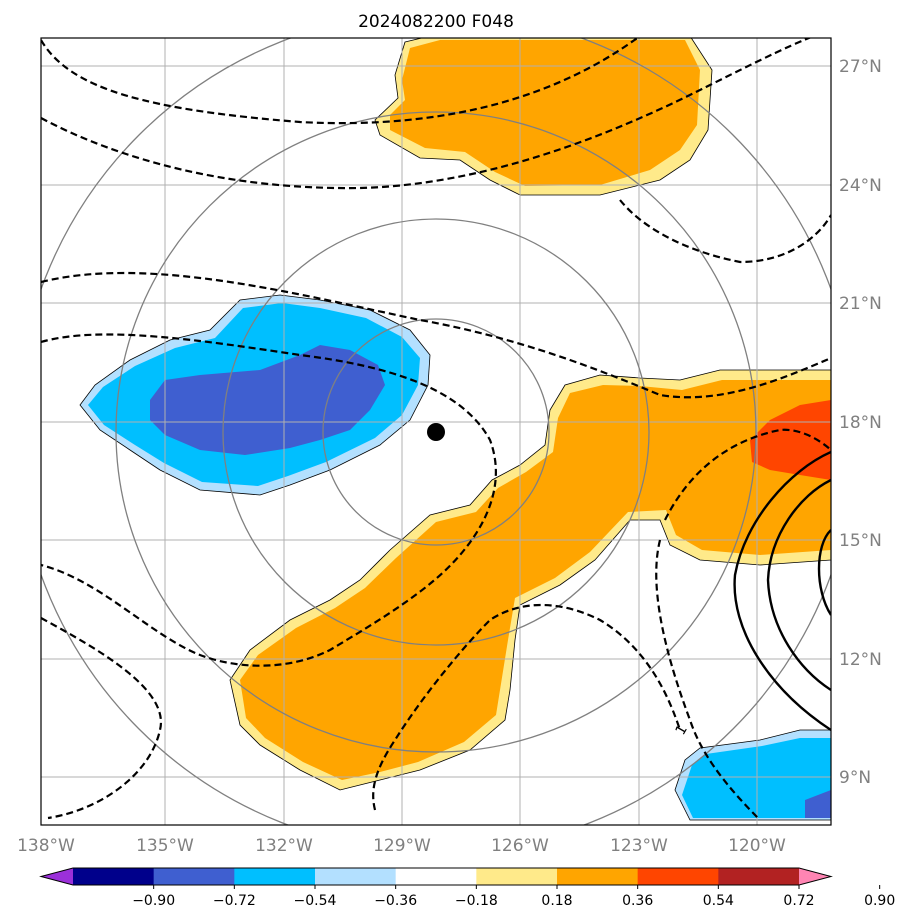  I want to click on colorbar-tick-label: −0.18, so click(476, 901).